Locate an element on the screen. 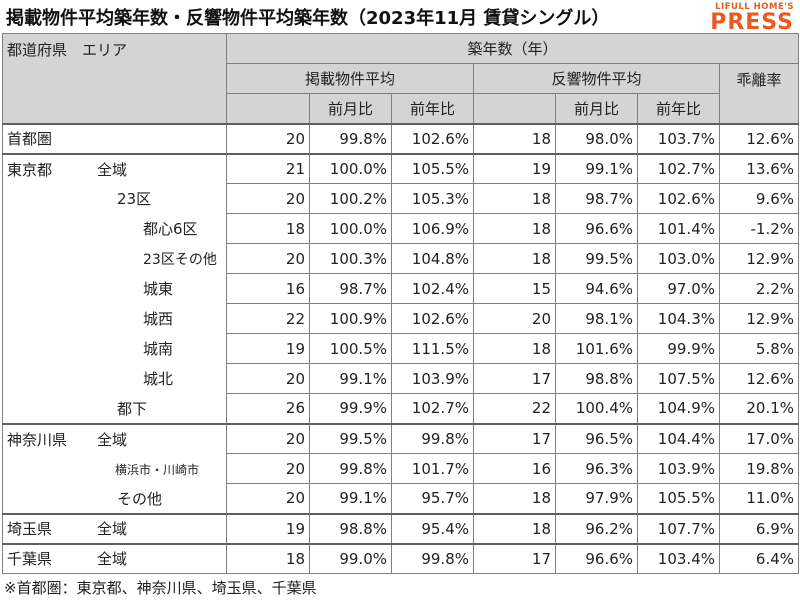 Image resolution: width=800 pixels, height=600 pixels. listed-yoy-cell: 106.9% is located at coordinates (432, 228).